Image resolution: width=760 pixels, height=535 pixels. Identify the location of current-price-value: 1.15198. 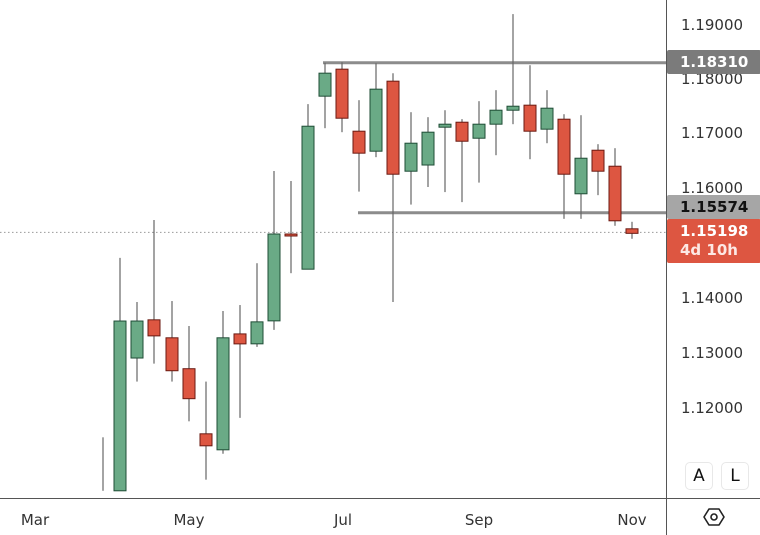
(714, 231).